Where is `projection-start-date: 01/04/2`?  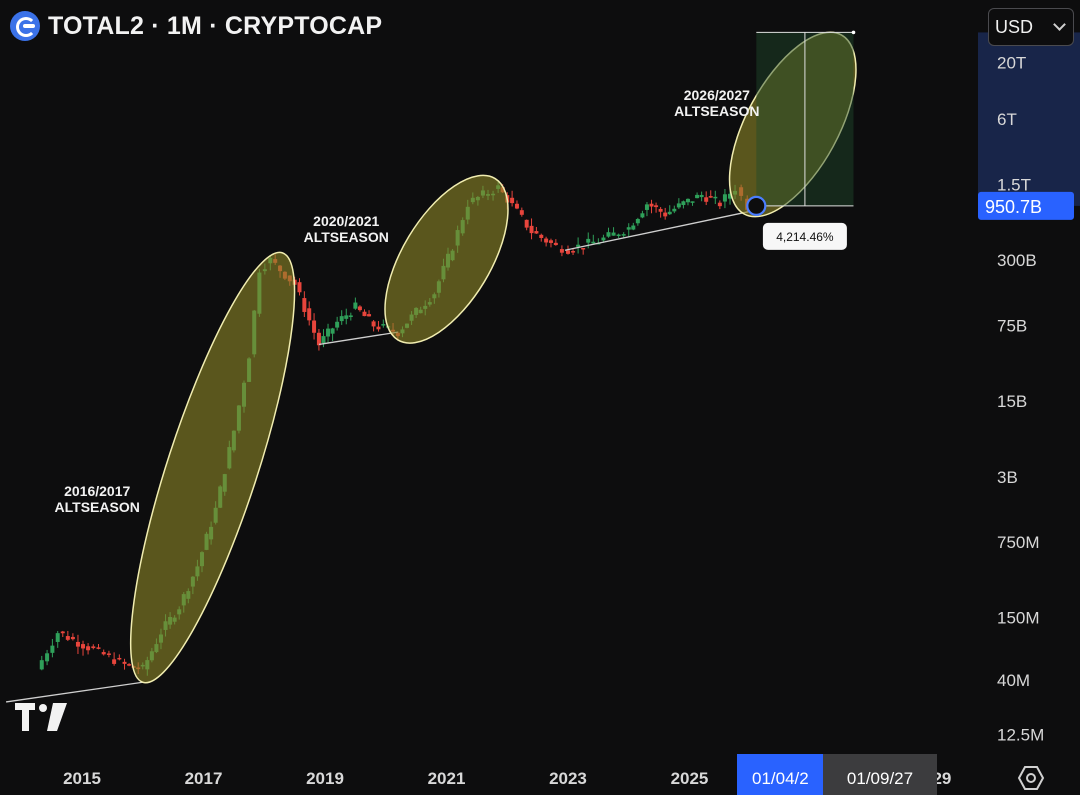
projection-start-date: 01/04/2 is located at coordinates (780, 774).